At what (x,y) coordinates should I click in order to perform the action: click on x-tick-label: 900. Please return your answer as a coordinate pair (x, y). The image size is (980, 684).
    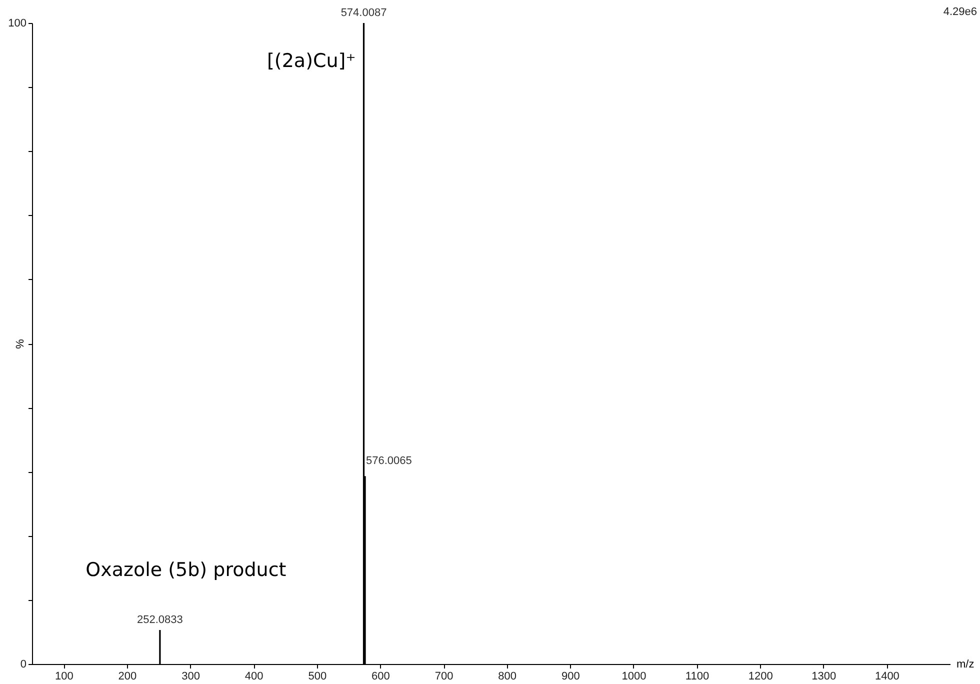
    Looking at the image, I should click on (570, 676).